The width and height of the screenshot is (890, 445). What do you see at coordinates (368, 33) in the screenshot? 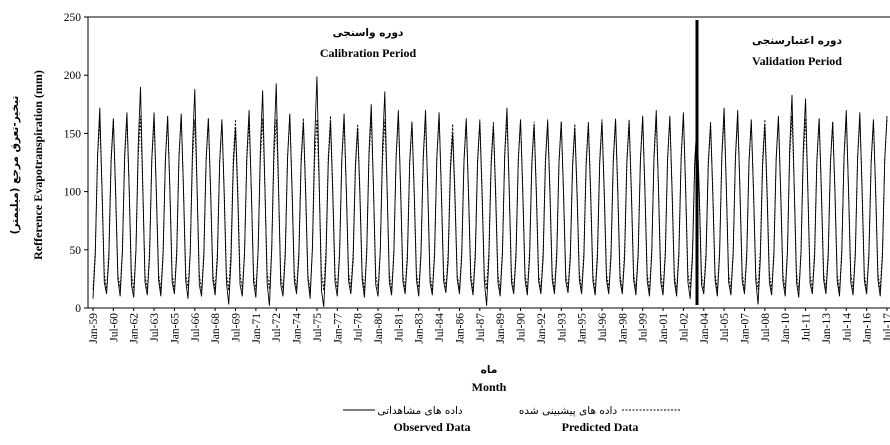
I see `annotation: دوره واسنجی` at bounding box center [368, 33].